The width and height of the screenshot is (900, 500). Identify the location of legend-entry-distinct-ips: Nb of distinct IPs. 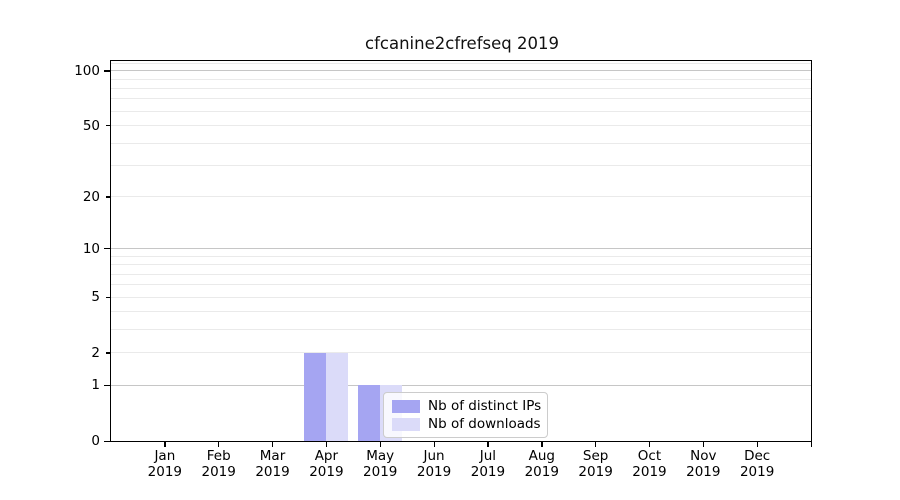
(467, 406).